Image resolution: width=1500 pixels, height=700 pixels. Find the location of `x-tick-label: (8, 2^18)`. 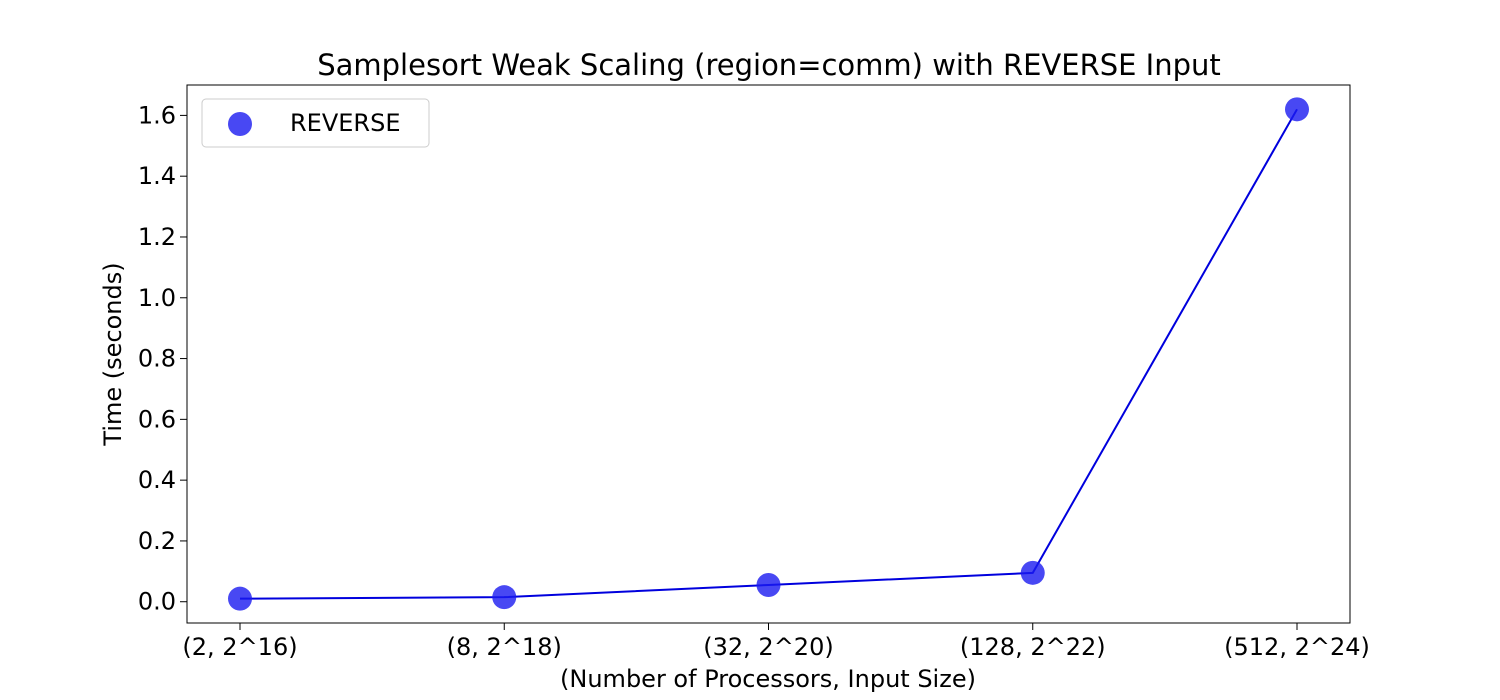

x-tick-label: (8, 2^18) is located at coordinates (504, 647).